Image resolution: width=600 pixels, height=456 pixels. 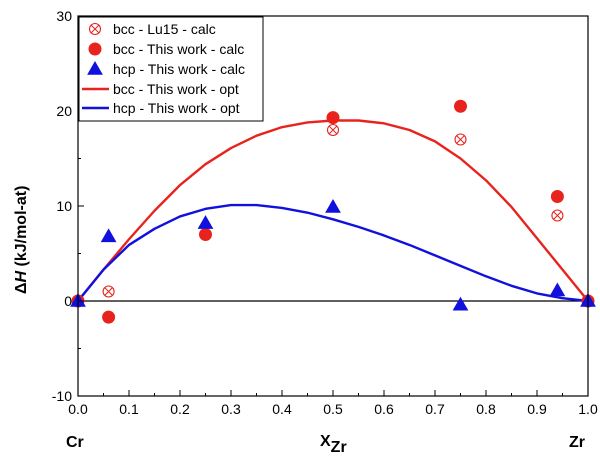 What do you see at coordinates (178, 49) in the screenshot?
I see `legend-label: bcc - This work - calc` at bounding box center [178, 49].